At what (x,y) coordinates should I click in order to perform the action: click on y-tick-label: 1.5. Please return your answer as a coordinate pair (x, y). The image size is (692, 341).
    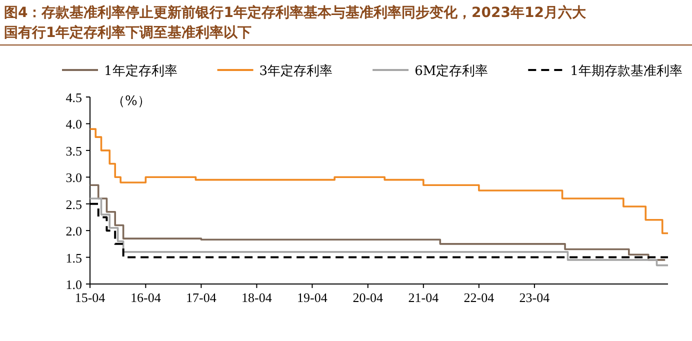
    Looking at the image, I should click on (74, 258).